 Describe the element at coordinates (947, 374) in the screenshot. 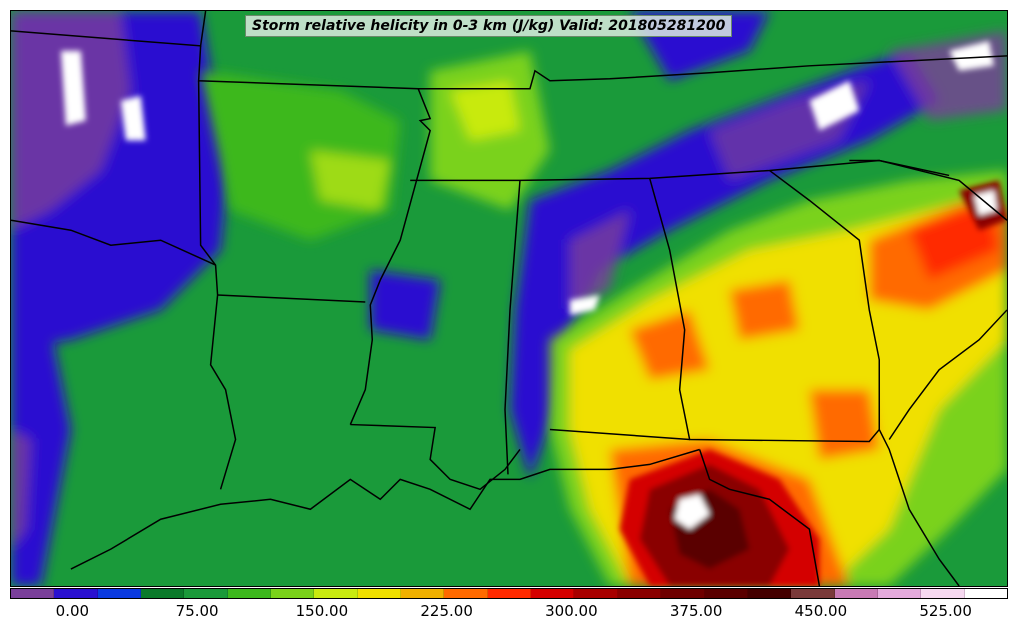

I see `boundary-atlantic-coast` at that location.